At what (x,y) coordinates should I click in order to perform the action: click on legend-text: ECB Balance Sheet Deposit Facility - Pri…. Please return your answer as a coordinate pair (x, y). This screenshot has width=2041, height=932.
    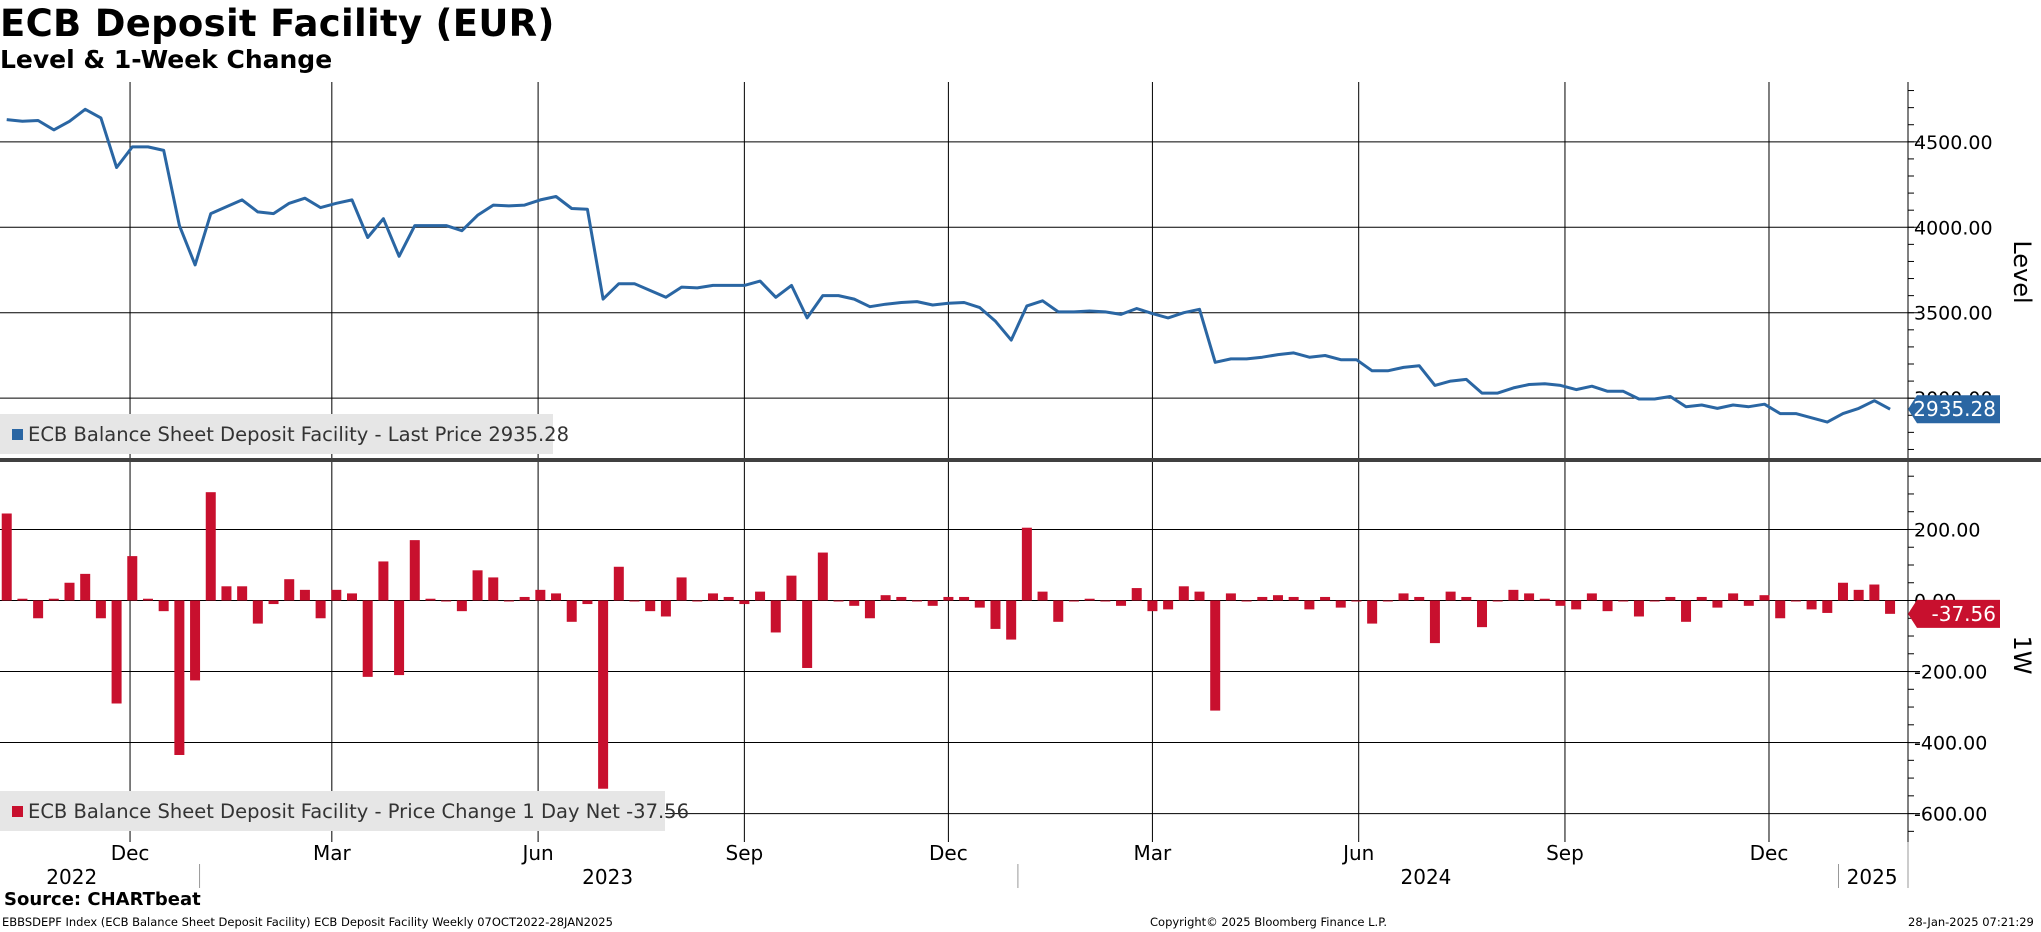
    Looking at the image, I should click on (358, 811).